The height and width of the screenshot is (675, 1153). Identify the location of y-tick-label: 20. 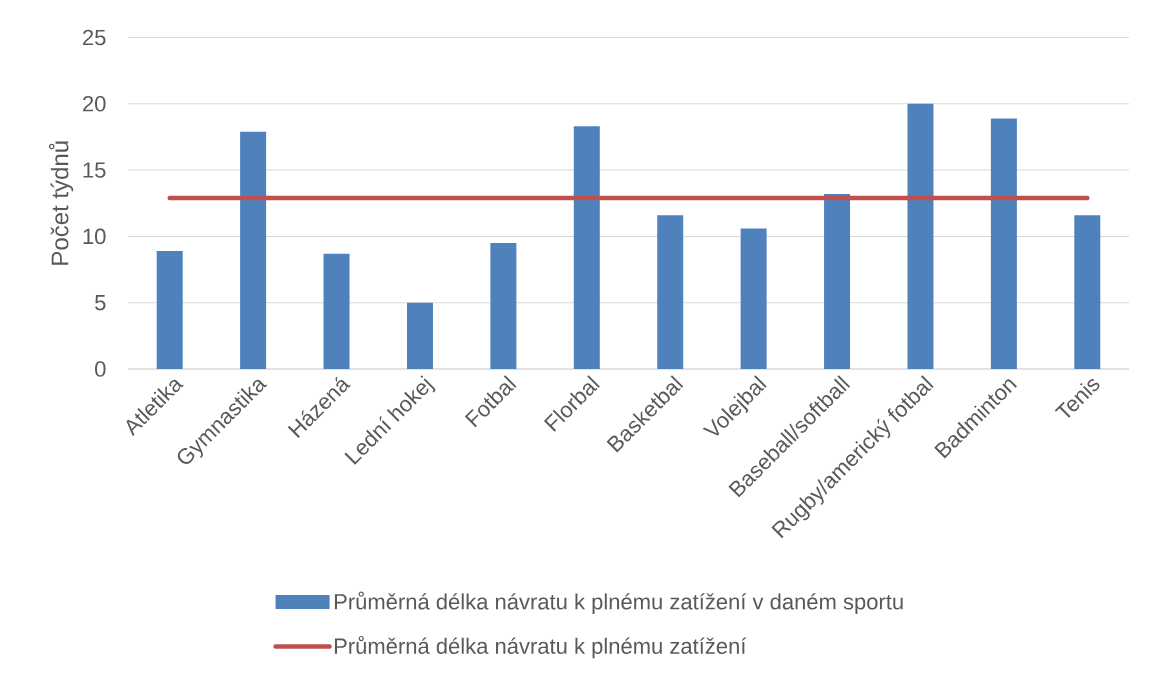
(94, 104).